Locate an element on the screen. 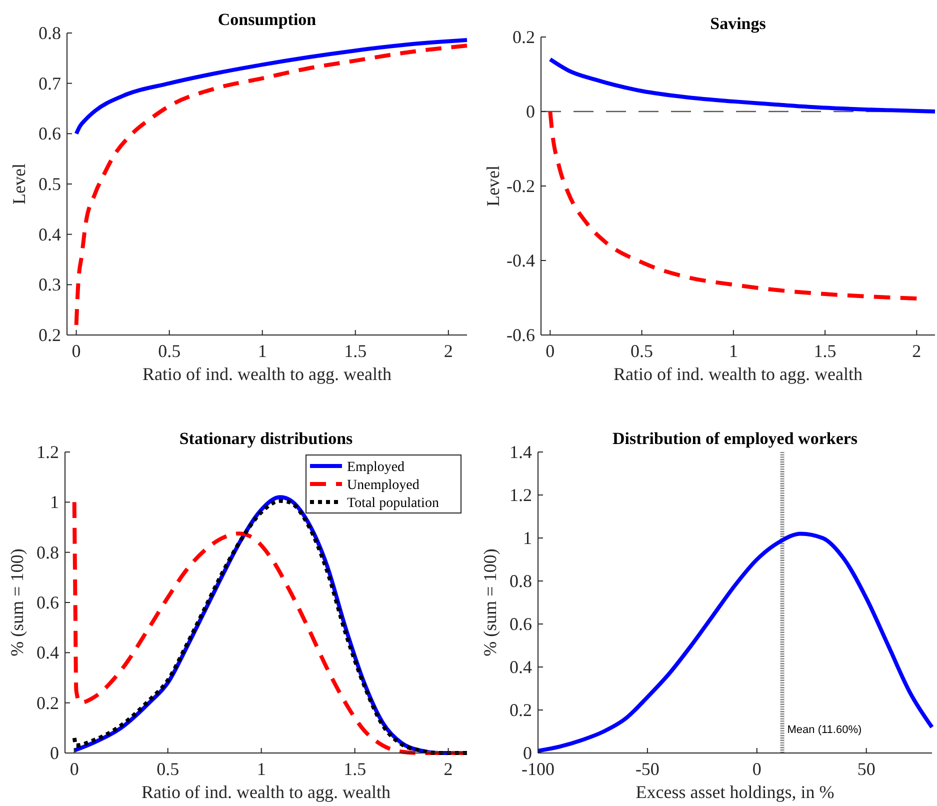 The width and height of the screenshot is (937, 806). y-tick-label: 0.7 is located at coordinates (49, 83).